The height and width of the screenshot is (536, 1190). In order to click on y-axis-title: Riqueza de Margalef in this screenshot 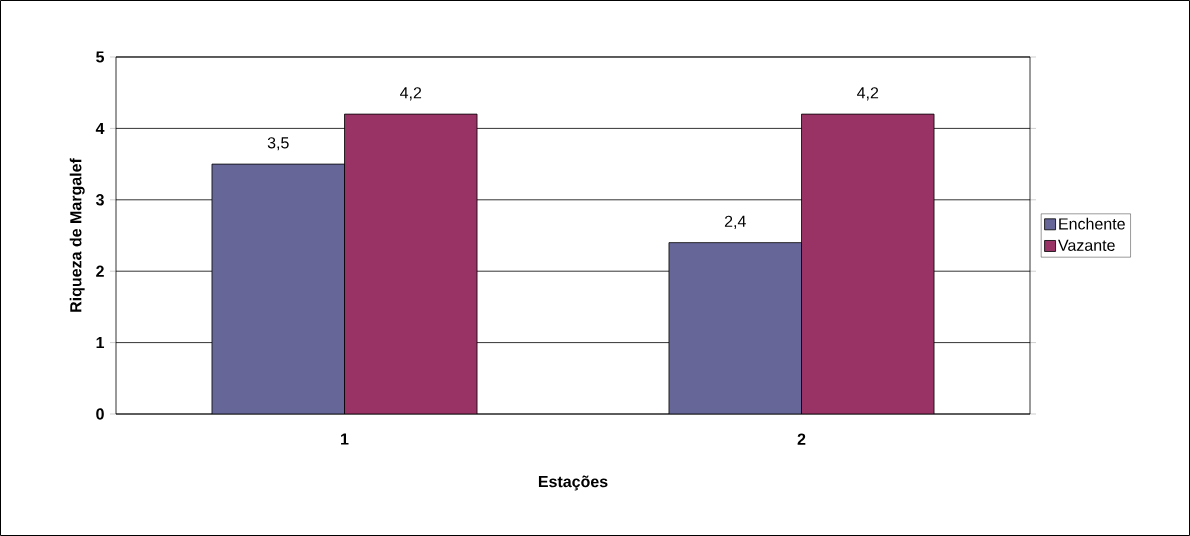, I will do `click(77, 235)`.